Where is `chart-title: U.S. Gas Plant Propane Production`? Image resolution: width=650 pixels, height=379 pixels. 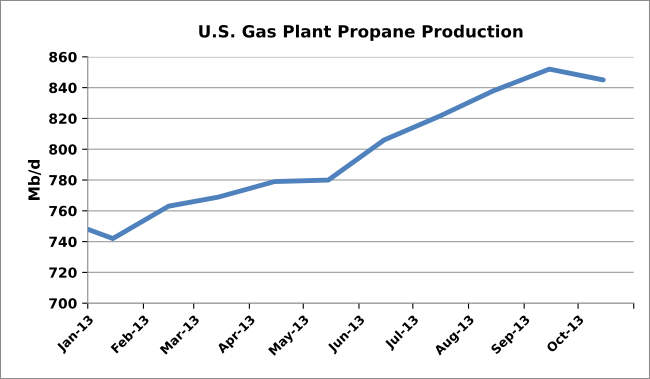 chart-title: U.S. Gas Plant Propane Production is located at coordinates (360, 32).